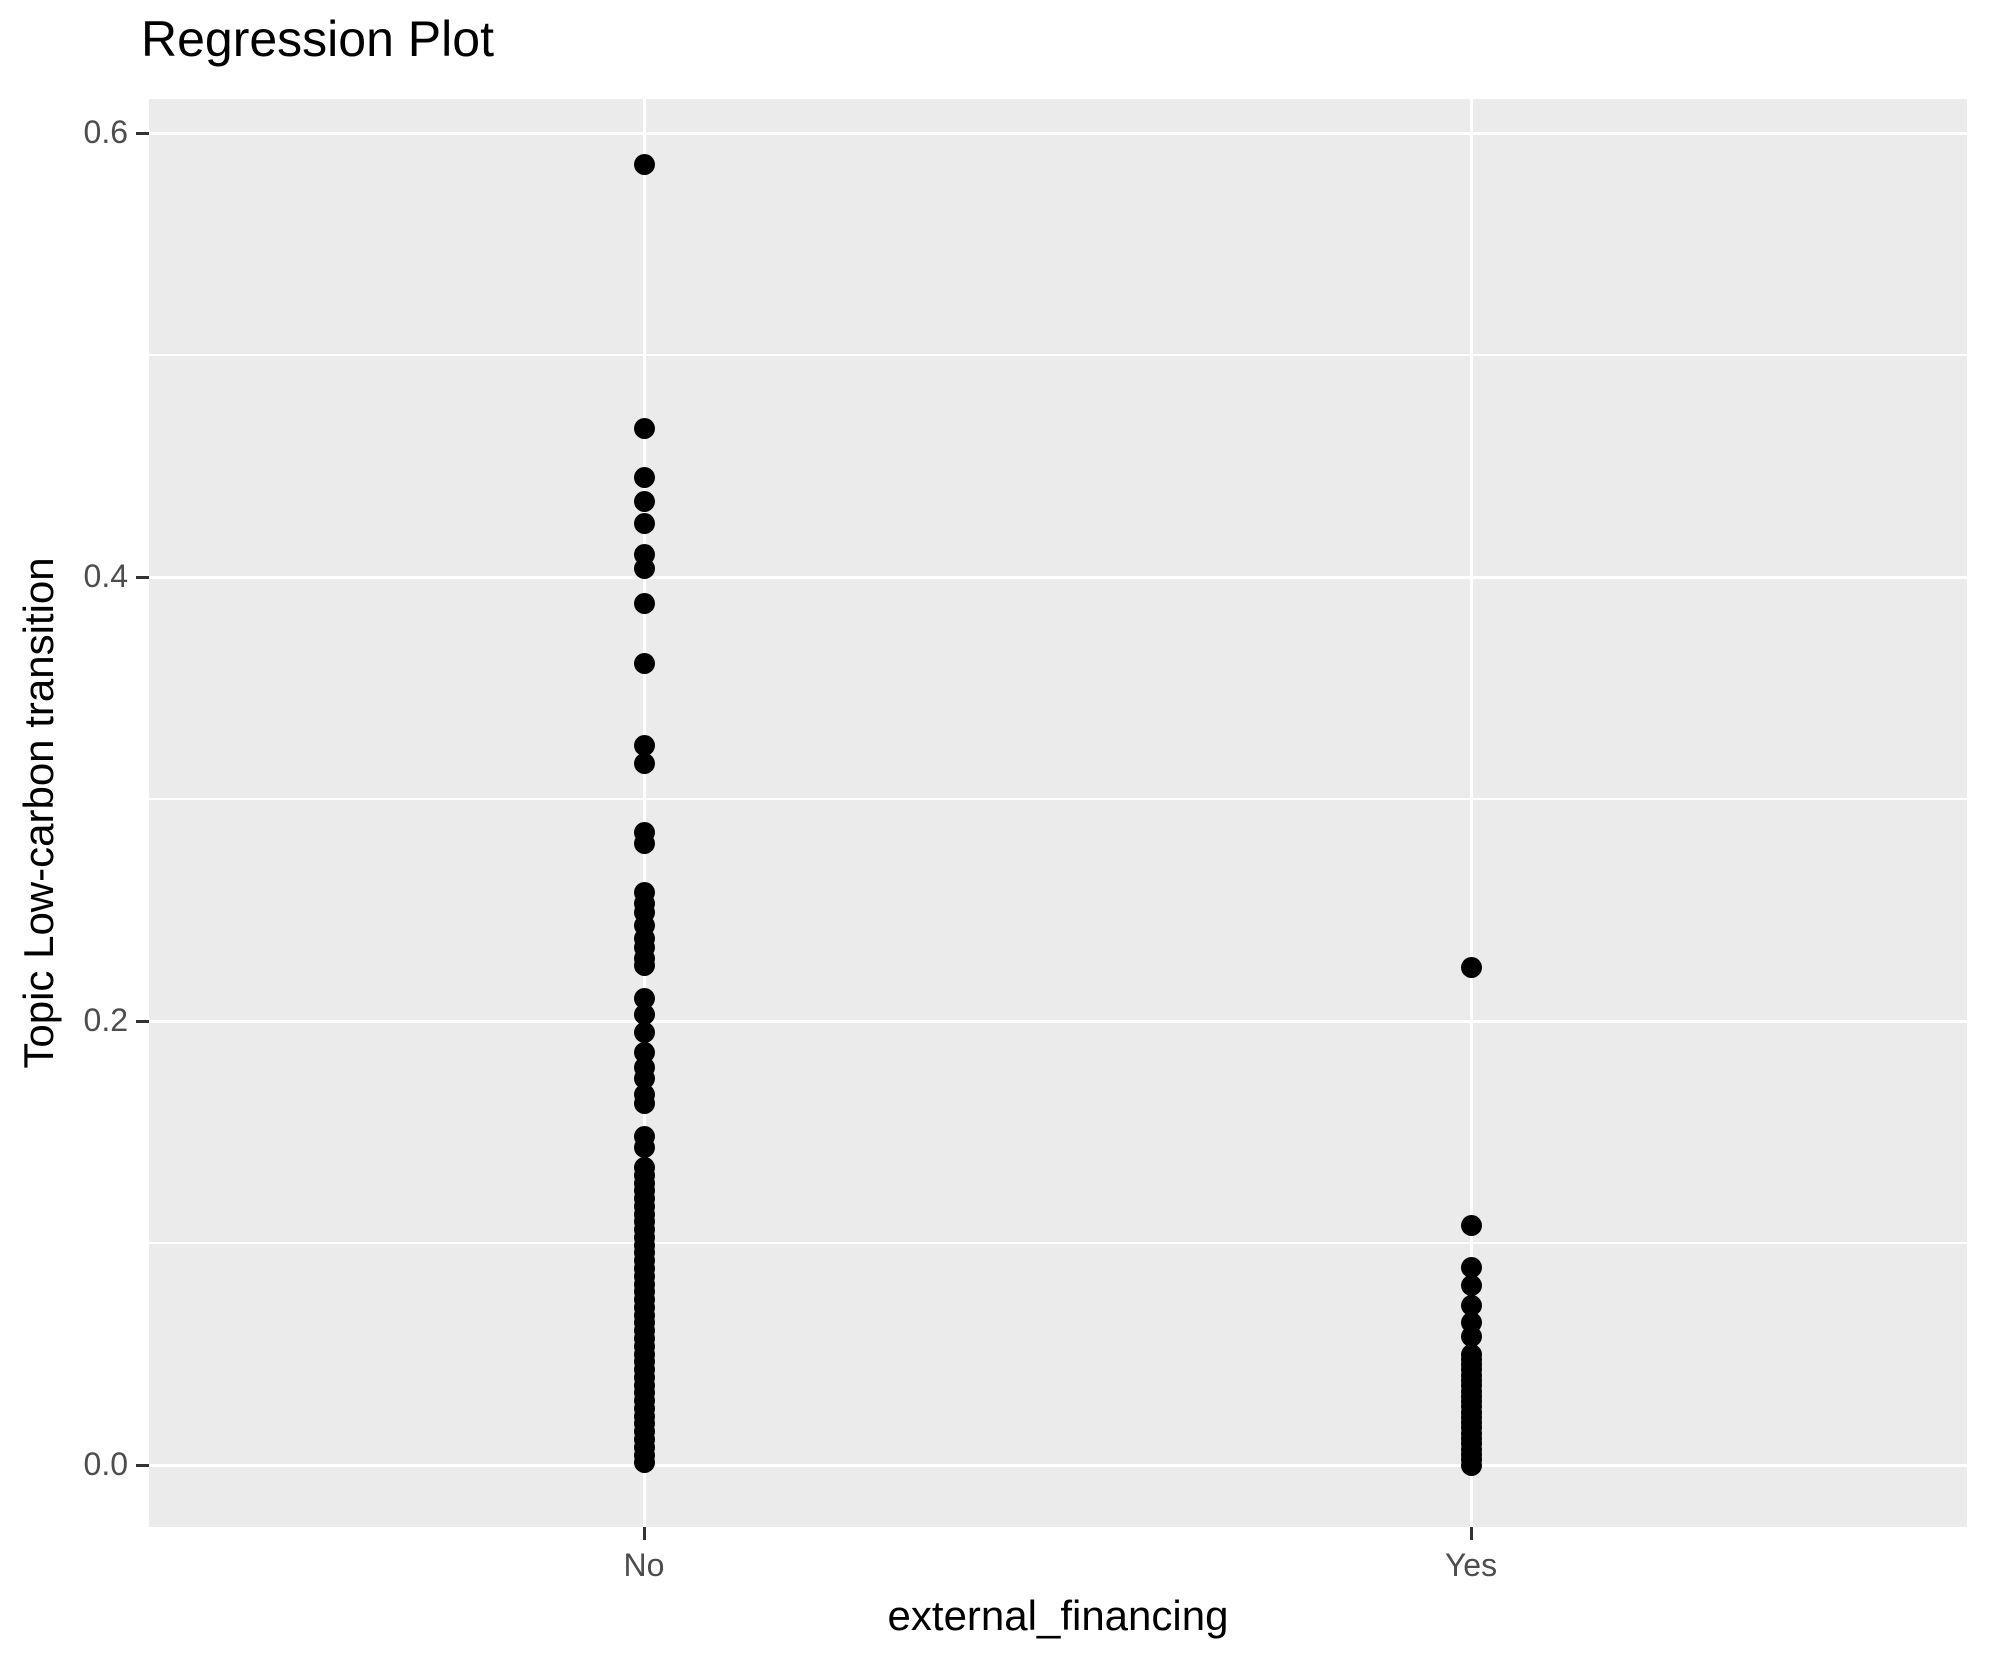 This screenshot has height=1665, width=1990. Describe the element at coordinates (105, 575) in the screenshot. I see `y-tick-label: 0.4` at that location.